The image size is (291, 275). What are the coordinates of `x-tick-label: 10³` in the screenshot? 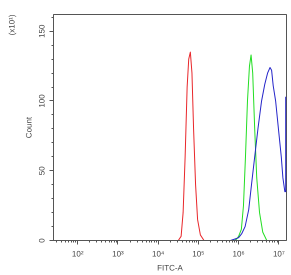 It's located at (118, 254).